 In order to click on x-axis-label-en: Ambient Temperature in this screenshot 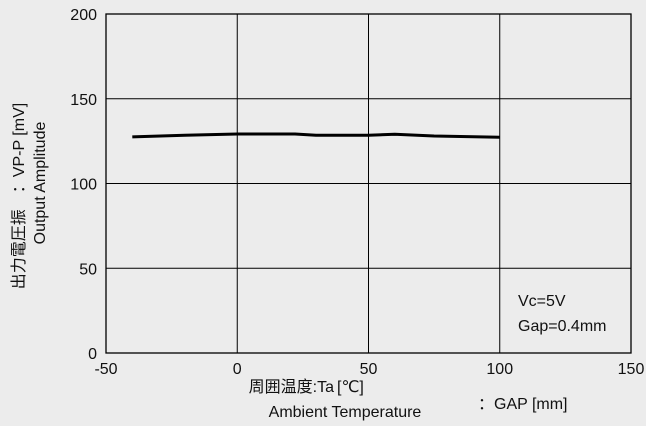, I will do `click(345, 412)`.